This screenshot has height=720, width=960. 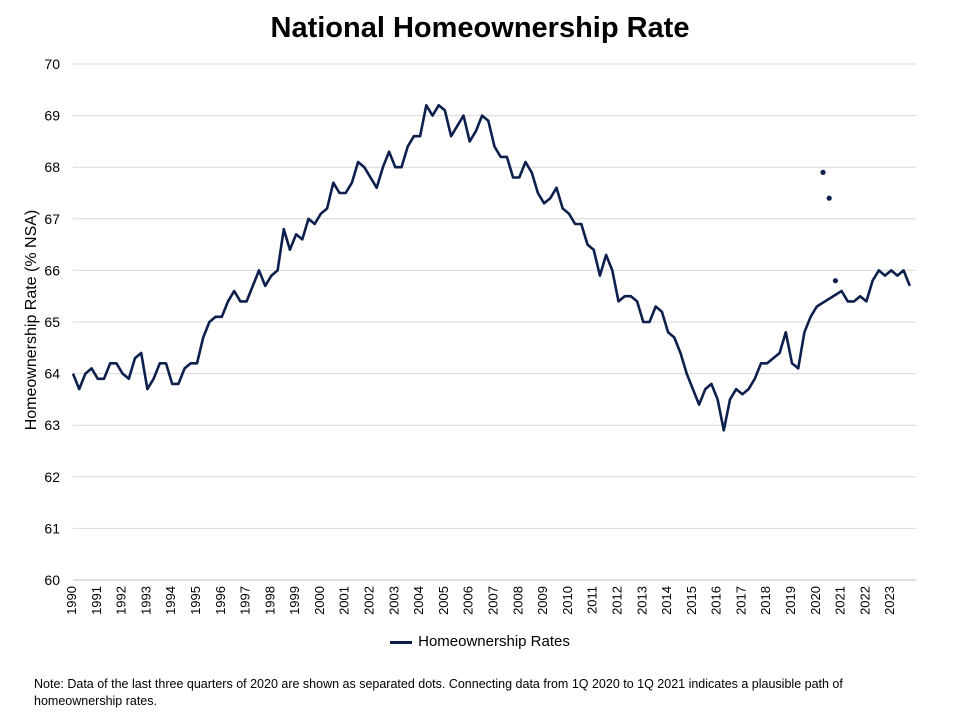 I want to click on x-tick-label: 2022, so click(x=864, y=600).